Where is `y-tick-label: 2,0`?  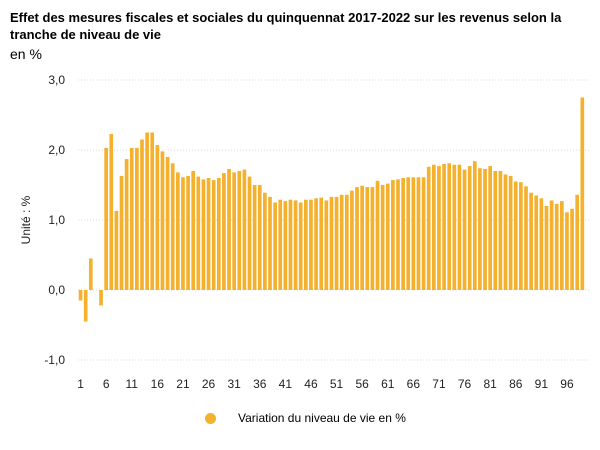
y-tick-label: 2,0 is located at coordinates (56, 150).